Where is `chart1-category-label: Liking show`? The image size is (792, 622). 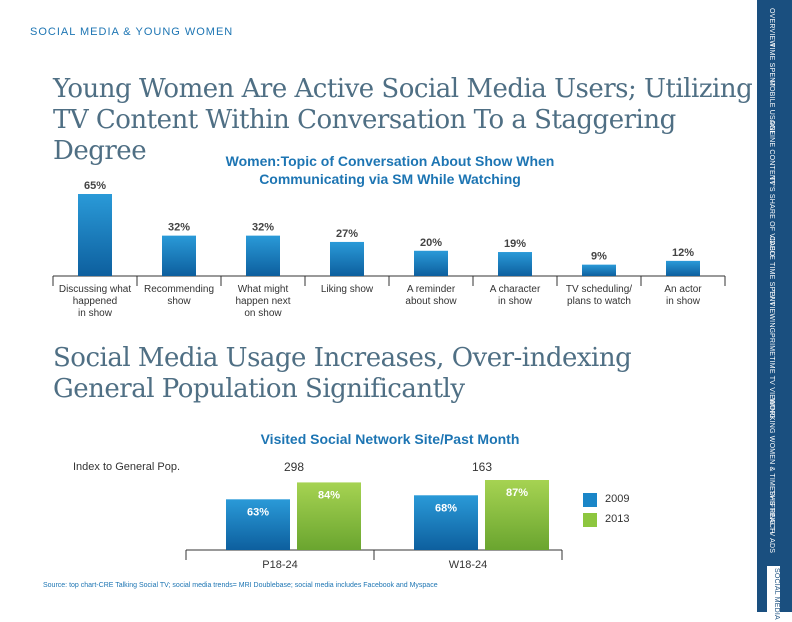
chart1-category-label: Liking show is located at coordinates (347, 289).